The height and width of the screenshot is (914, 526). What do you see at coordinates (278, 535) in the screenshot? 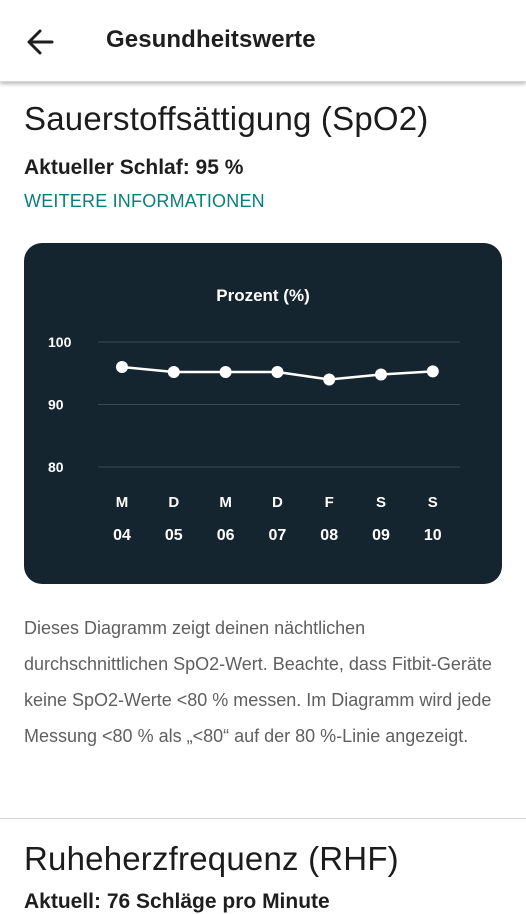
I see `x-day-label: 07` at bounding box center [278, 535].